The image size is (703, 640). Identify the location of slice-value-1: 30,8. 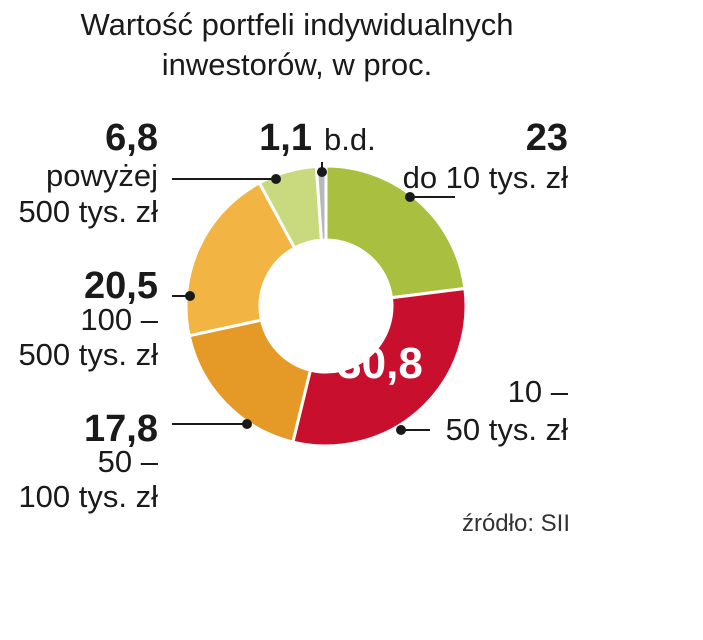
(380, 363).